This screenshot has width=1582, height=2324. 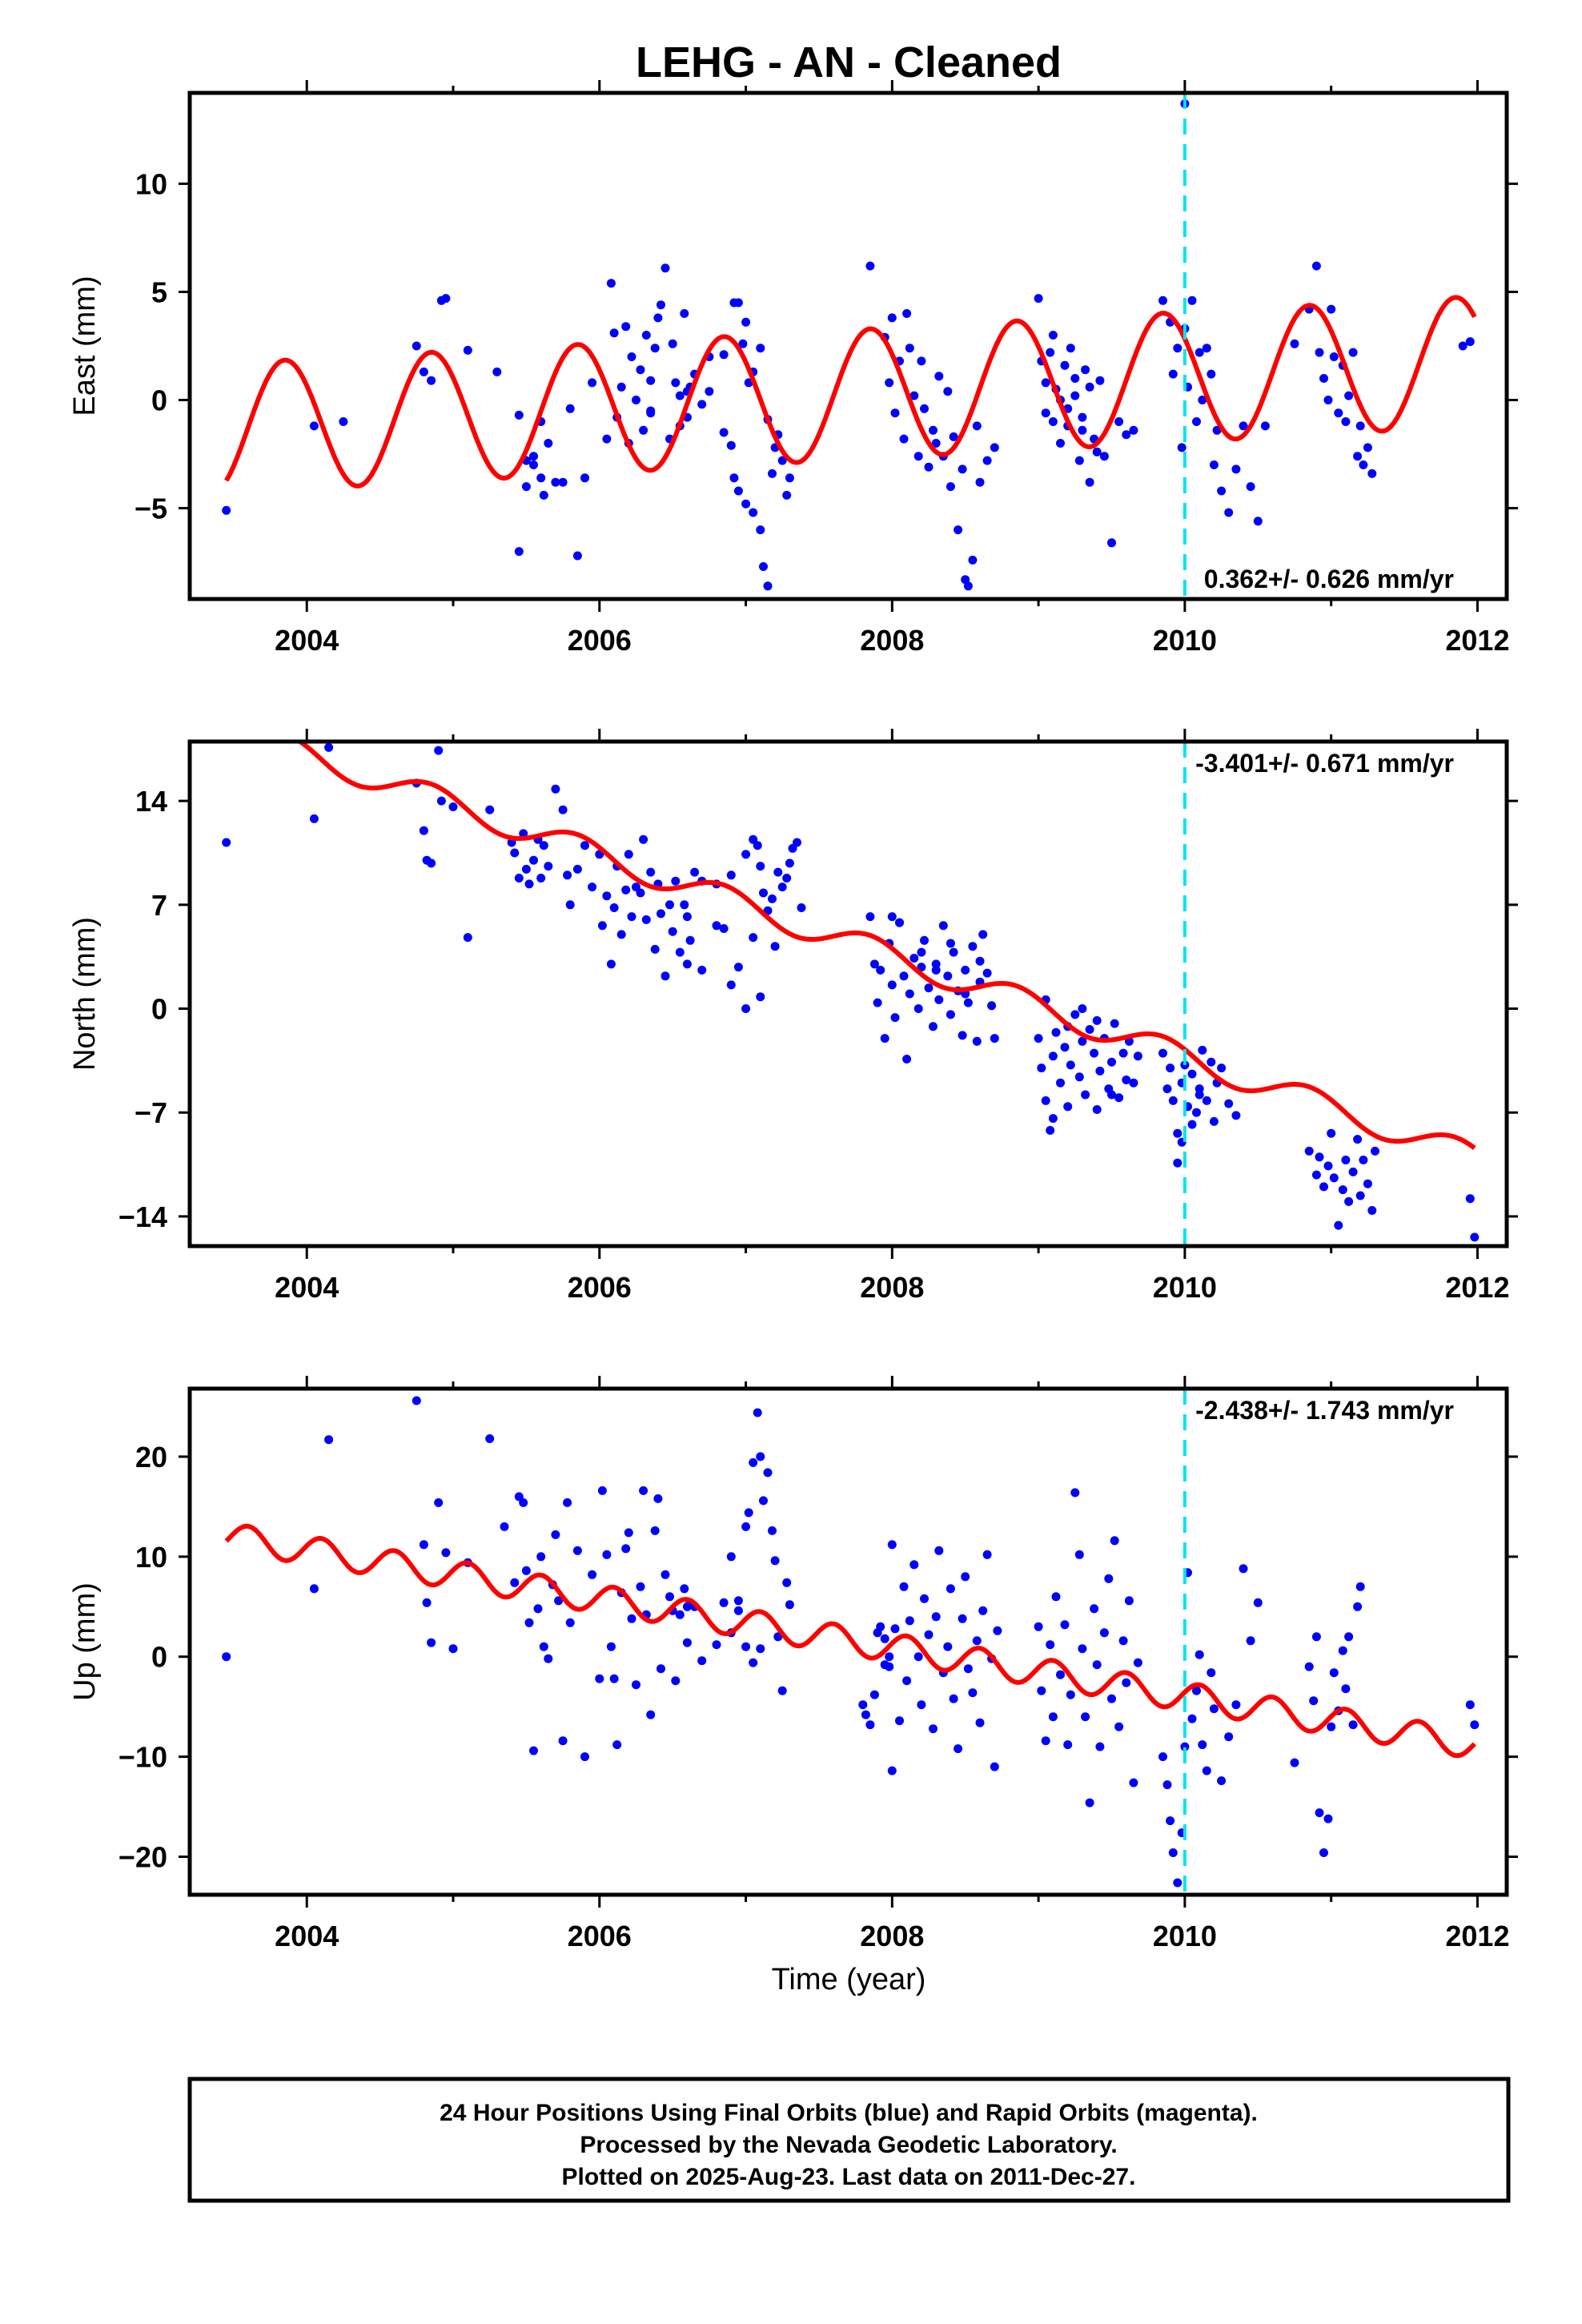 What do you see at coordinates (307, 1936) in the screenshot?
I see `x-tick-label: 2004` at bounding box center [307, 1936].